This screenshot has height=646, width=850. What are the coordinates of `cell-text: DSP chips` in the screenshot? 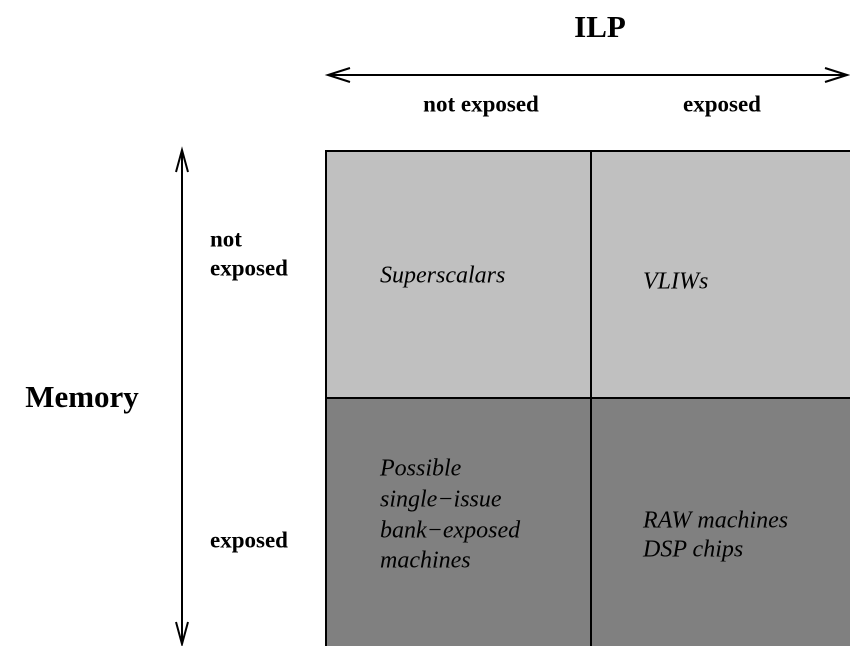 It's located at (692, 550).